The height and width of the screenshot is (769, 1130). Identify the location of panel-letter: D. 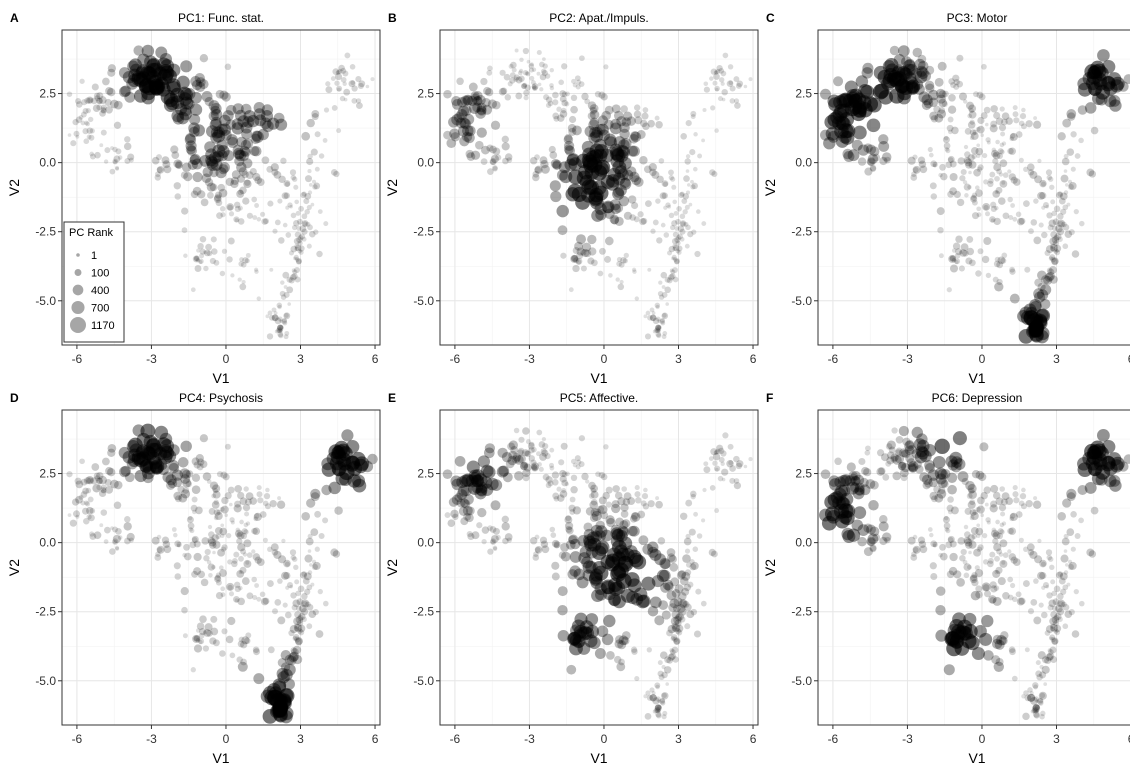
(14, 398).